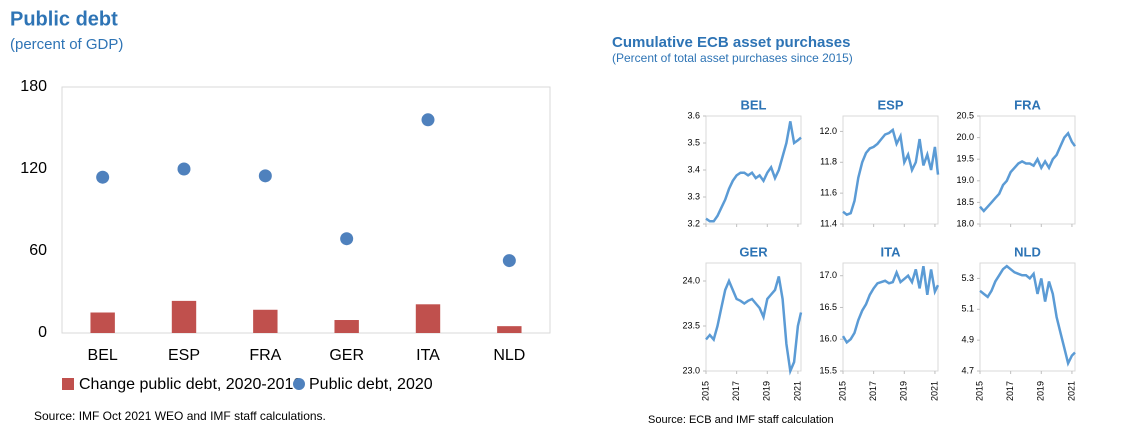 The height and width of the screenshot is (425, 1140). Describe the element at coordinates (754, 104) in the screenshot. I see `panel-title: BEL` at that location.